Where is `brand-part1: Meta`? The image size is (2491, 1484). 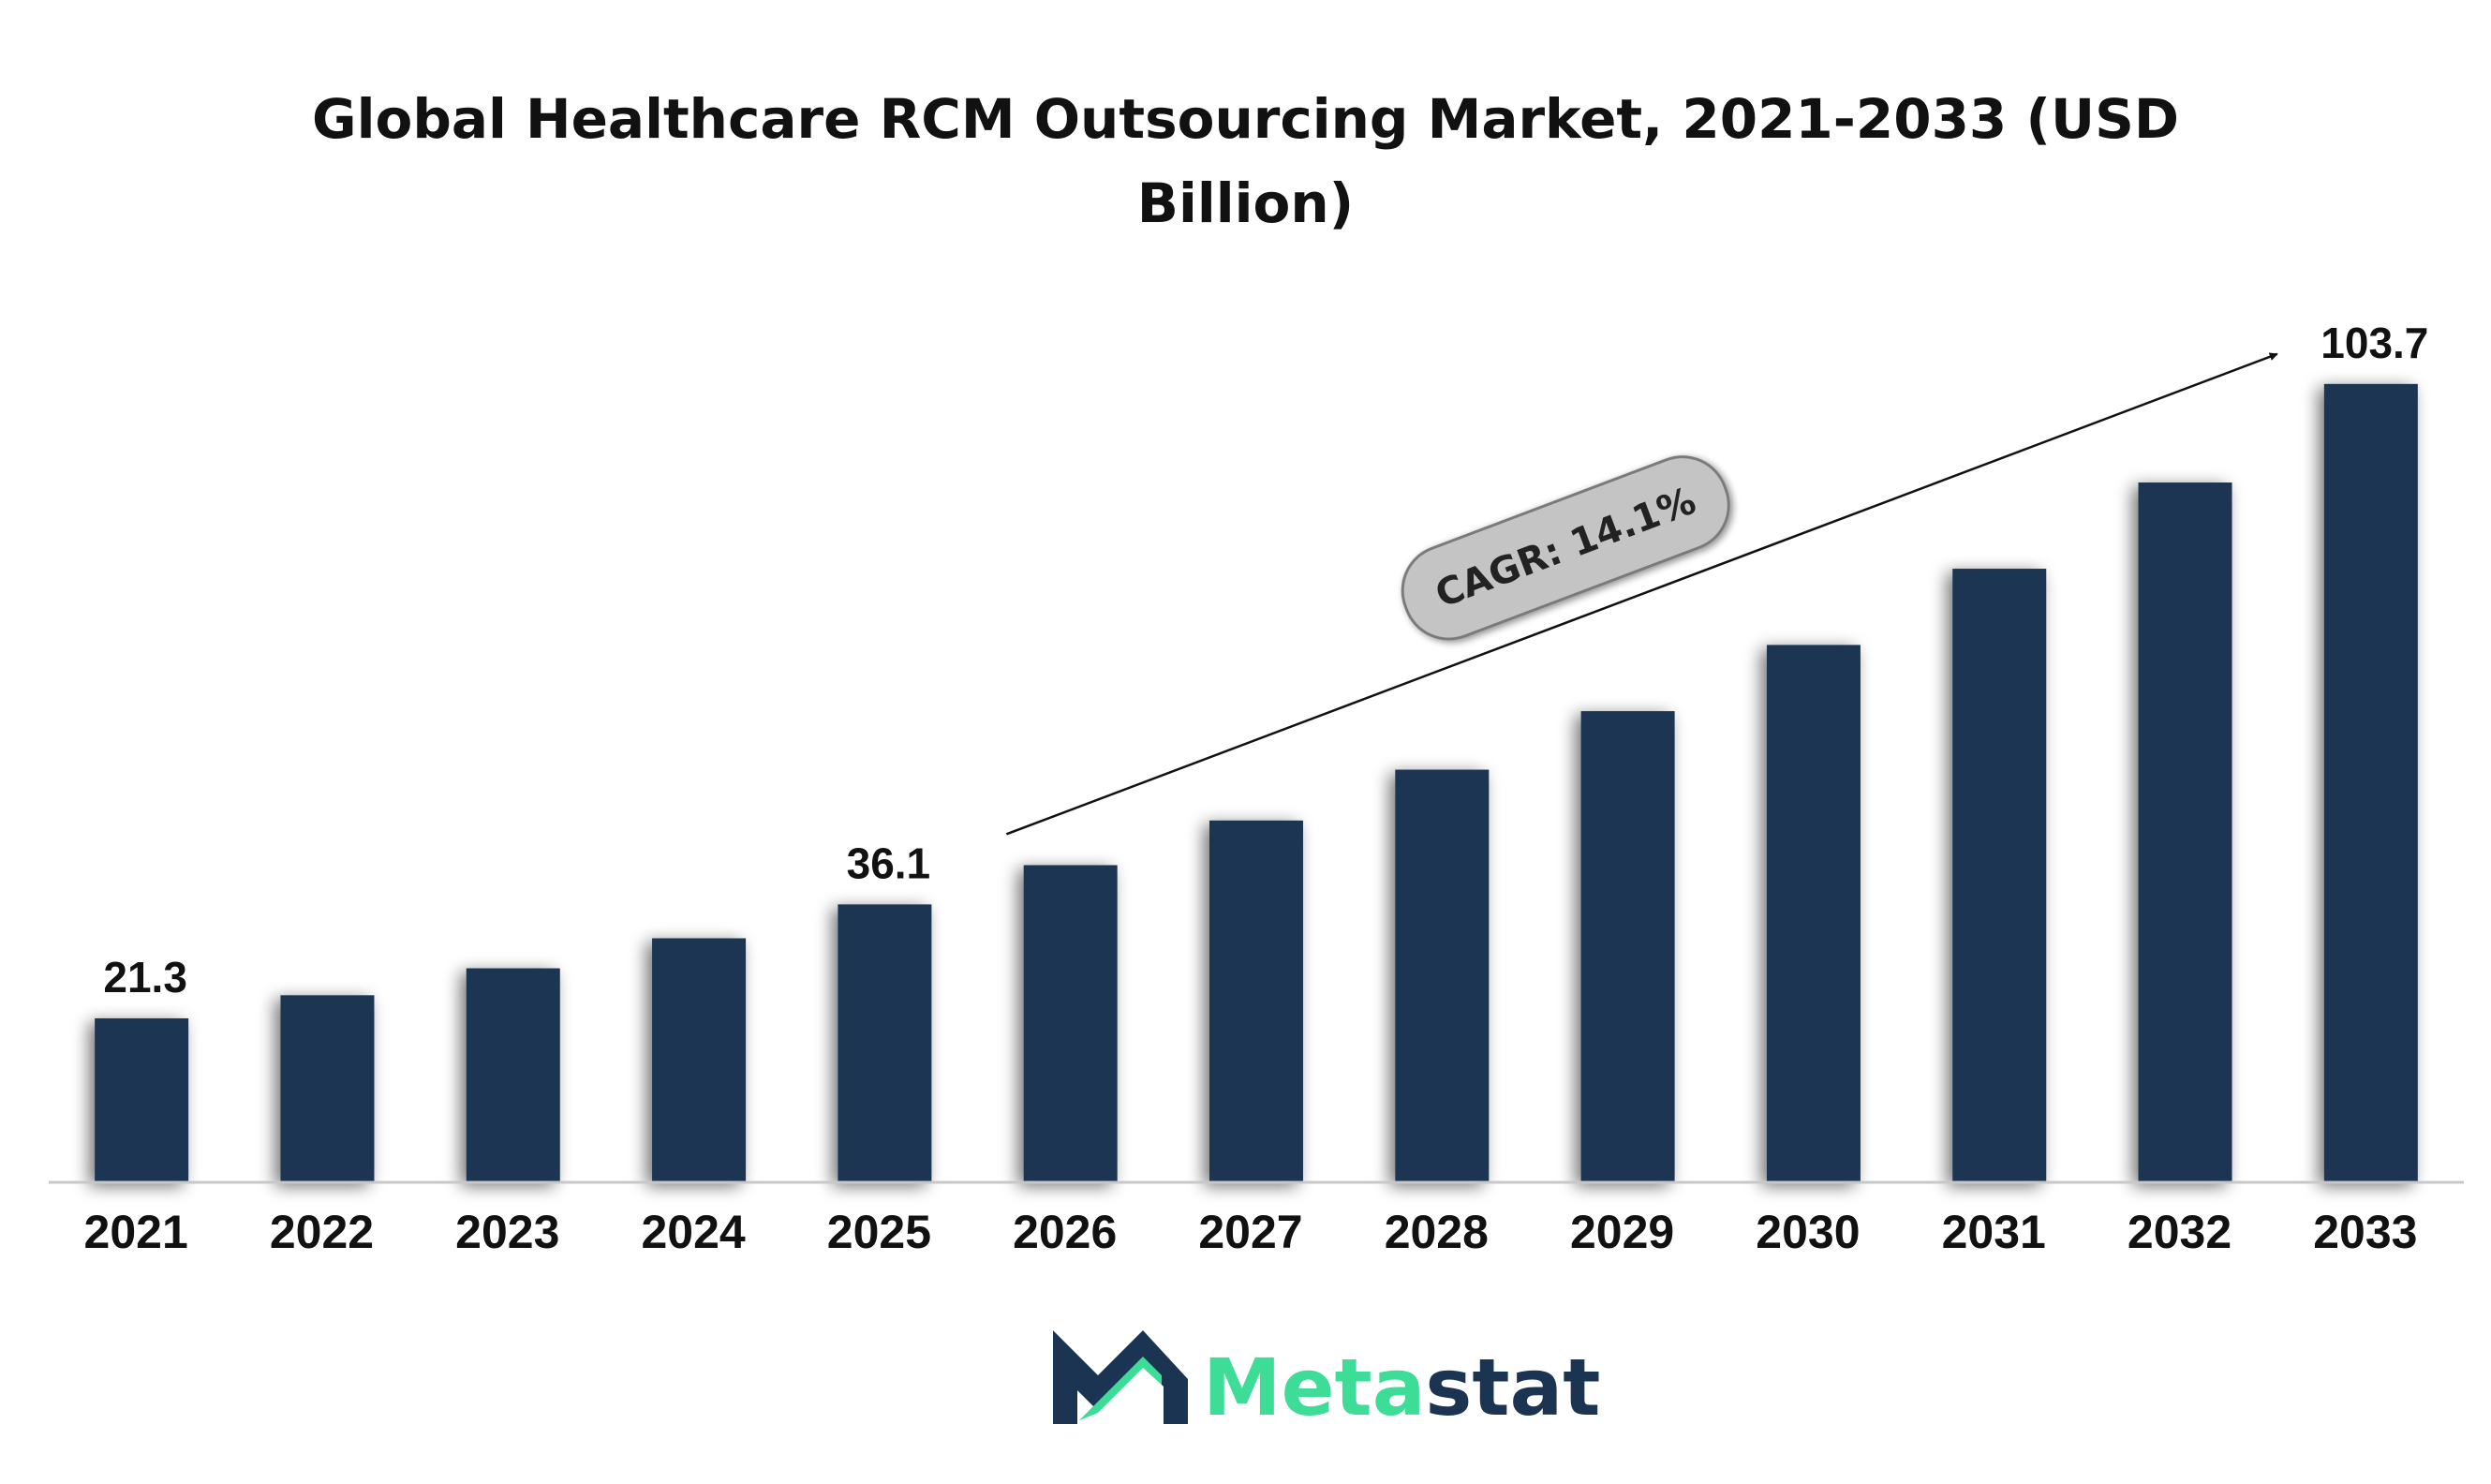
brand-part1: Meta is located at coordinates (1314, 1387).